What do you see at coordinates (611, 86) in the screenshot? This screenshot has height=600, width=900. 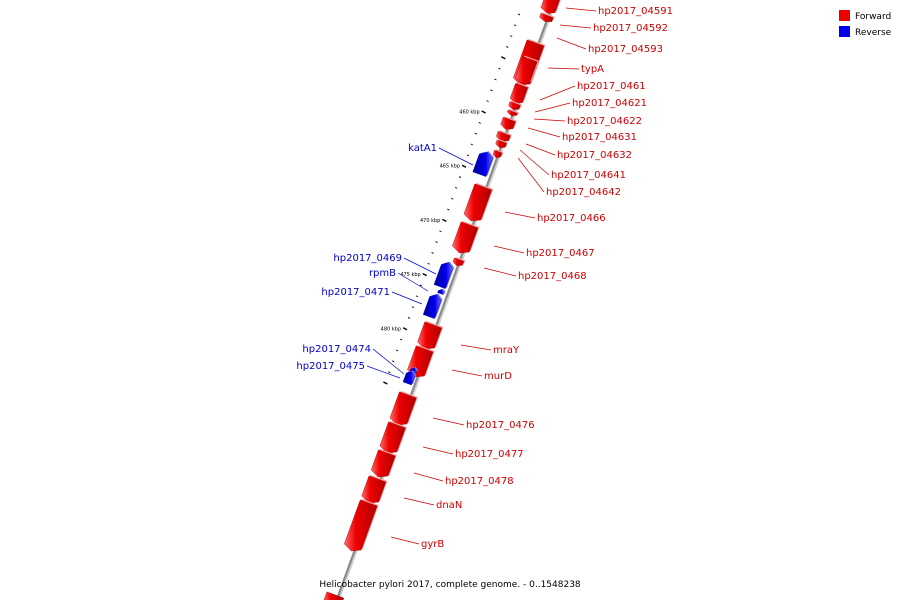 I see `gene-label: hp2017_0461` at bounding box center [611, 86].